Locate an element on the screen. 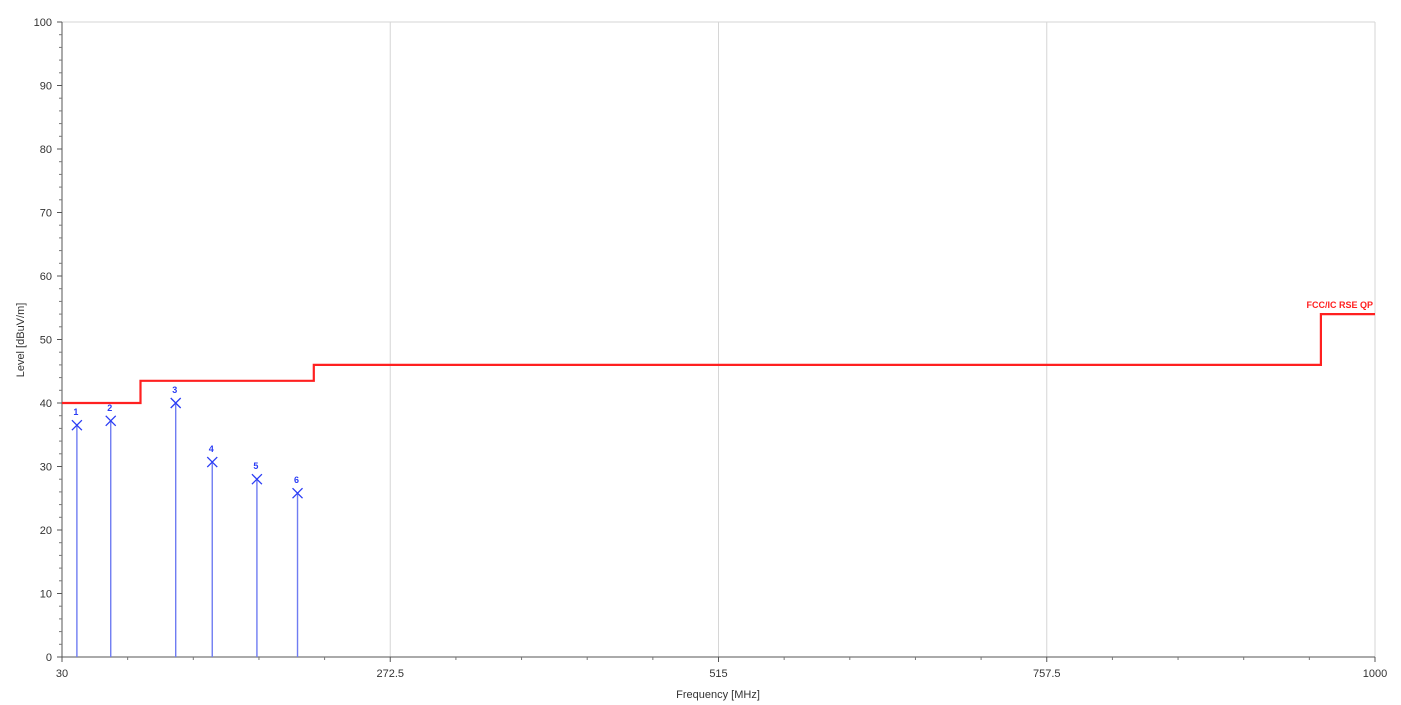 The image size is (1401, 705). y-tick-label: 50 is located at coordinates (46, 341).